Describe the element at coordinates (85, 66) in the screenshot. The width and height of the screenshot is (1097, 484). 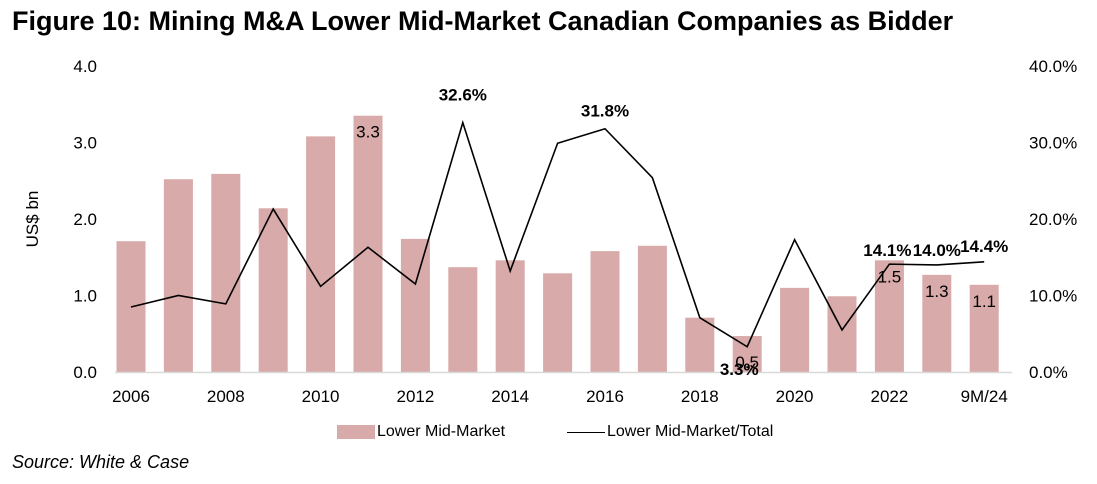
I see `y-tick-label: 4.0` at that location.